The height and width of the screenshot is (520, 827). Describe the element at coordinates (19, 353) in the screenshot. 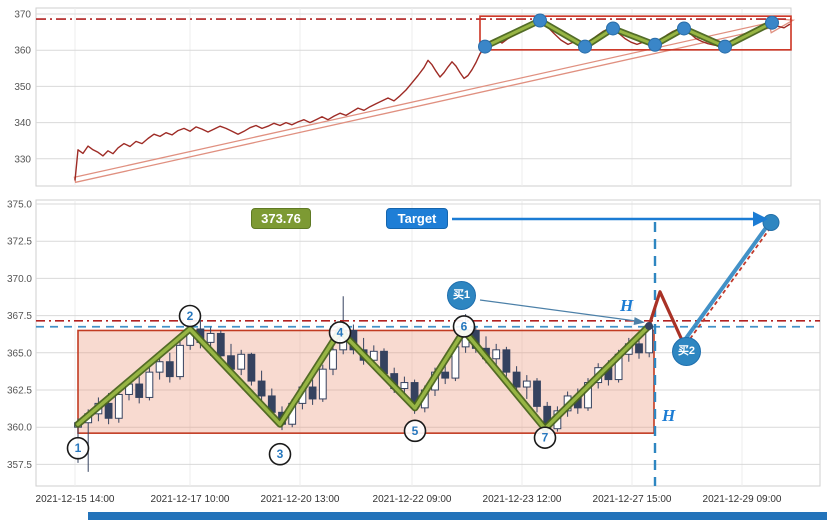

I see `y-tick-label: 365.0` at that location.